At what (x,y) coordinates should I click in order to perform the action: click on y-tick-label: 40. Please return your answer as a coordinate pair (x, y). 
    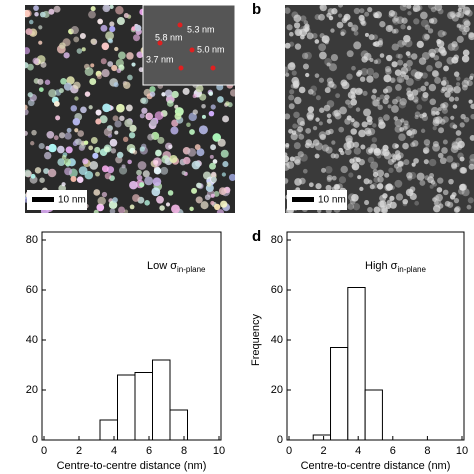
    Looking at the image, I should click on (32, 340).